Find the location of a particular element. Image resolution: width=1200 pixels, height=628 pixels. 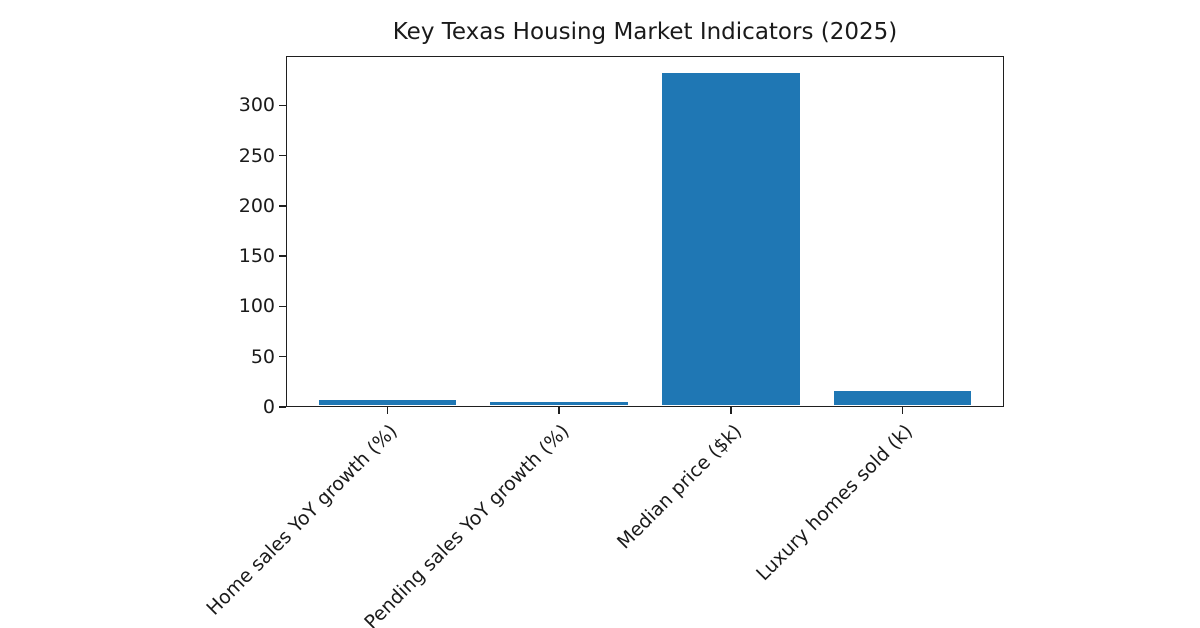

y-tick-label: 200 is located at coordinates (256, 205).